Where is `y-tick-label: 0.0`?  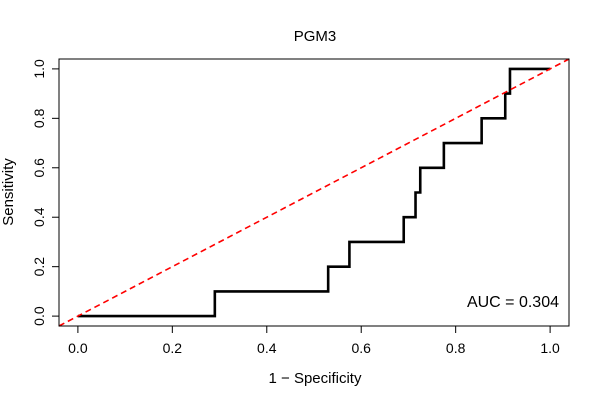
y-tick-label: 0.0 is located at coordinates (39, 316).